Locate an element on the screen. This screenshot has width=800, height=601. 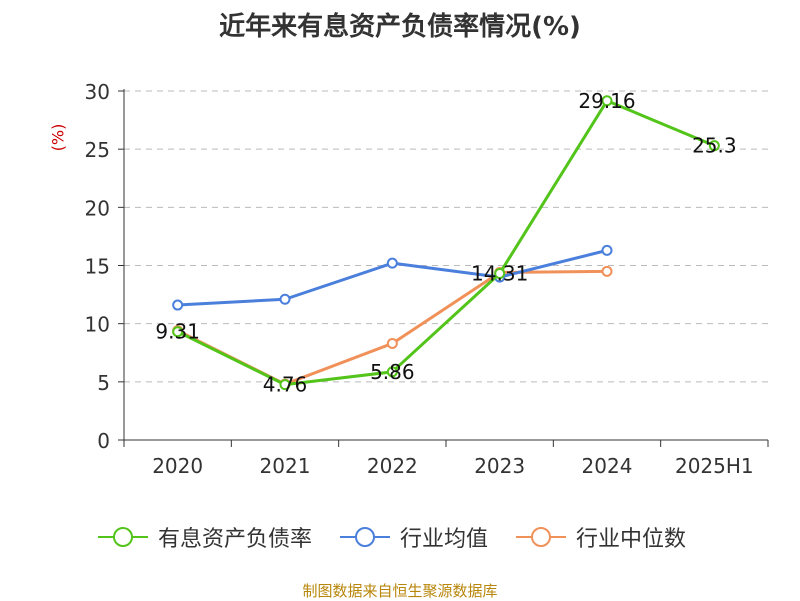
legend: 有息资产负债率 行业均值 行业中位数 is located at coordinates (404, 537).